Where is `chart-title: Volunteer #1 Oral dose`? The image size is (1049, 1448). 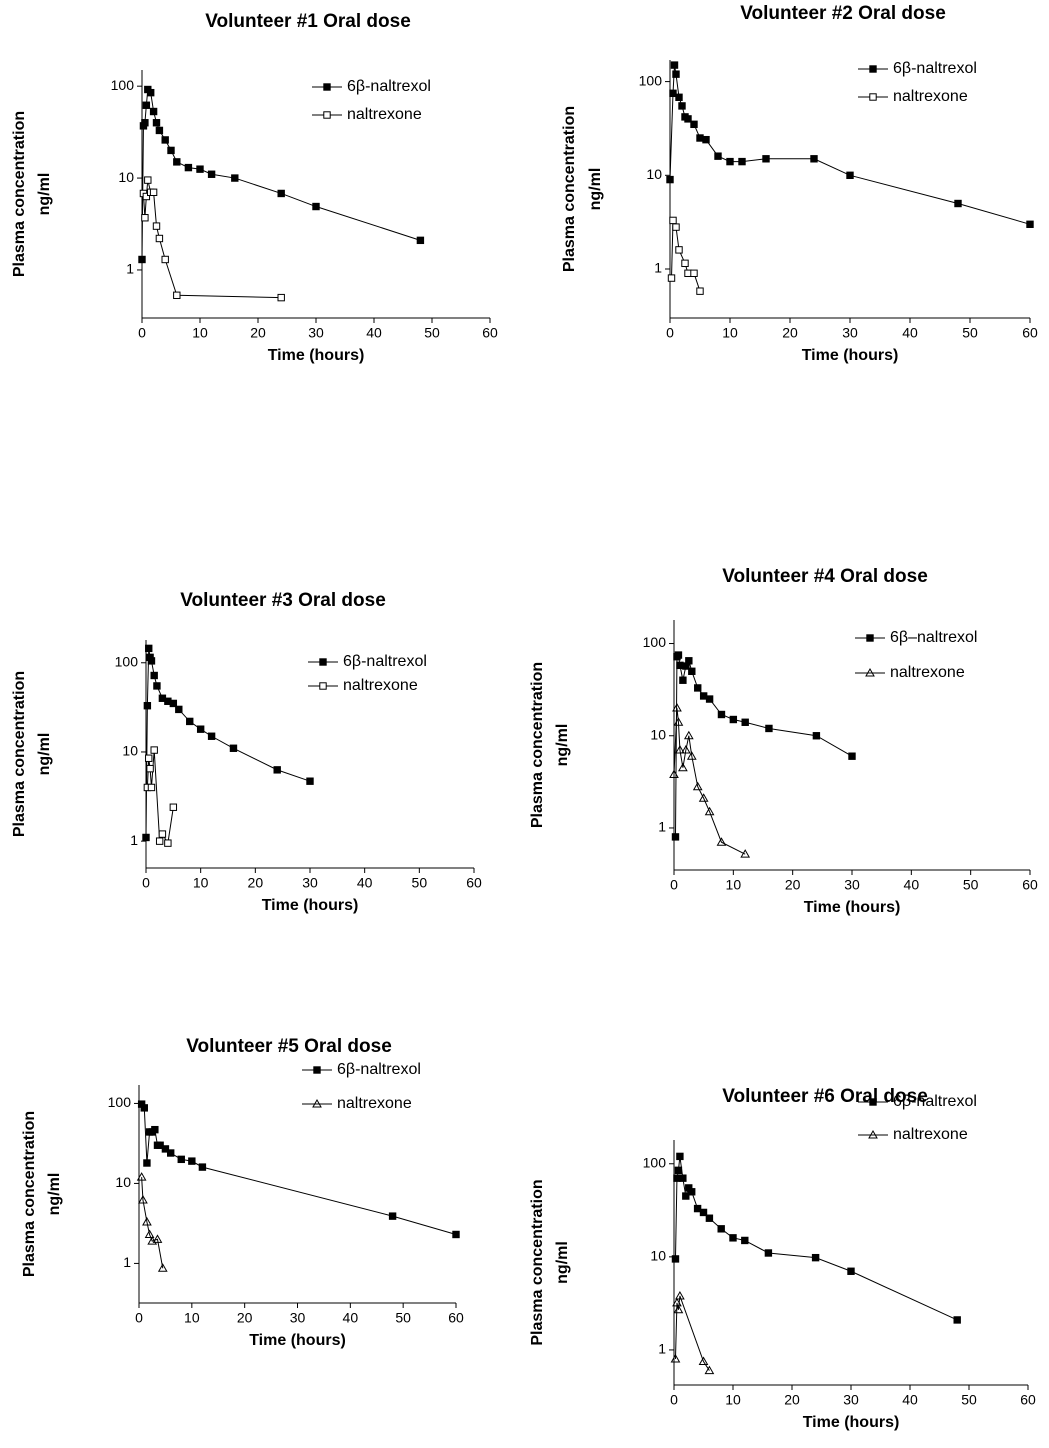 chart-title: Volunteer #1 Oral dose is located at coordinates (308, 21).